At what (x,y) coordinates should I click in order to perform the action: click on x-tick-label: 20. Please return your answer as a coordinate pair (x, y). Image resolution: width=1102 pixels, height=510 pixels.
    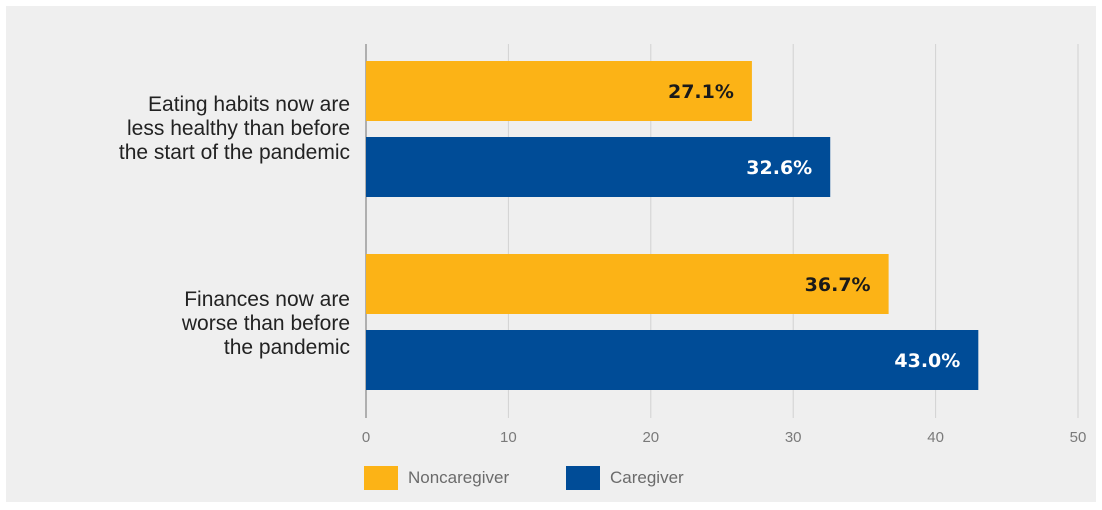
    Looking at the image, I should click on (650, 437).